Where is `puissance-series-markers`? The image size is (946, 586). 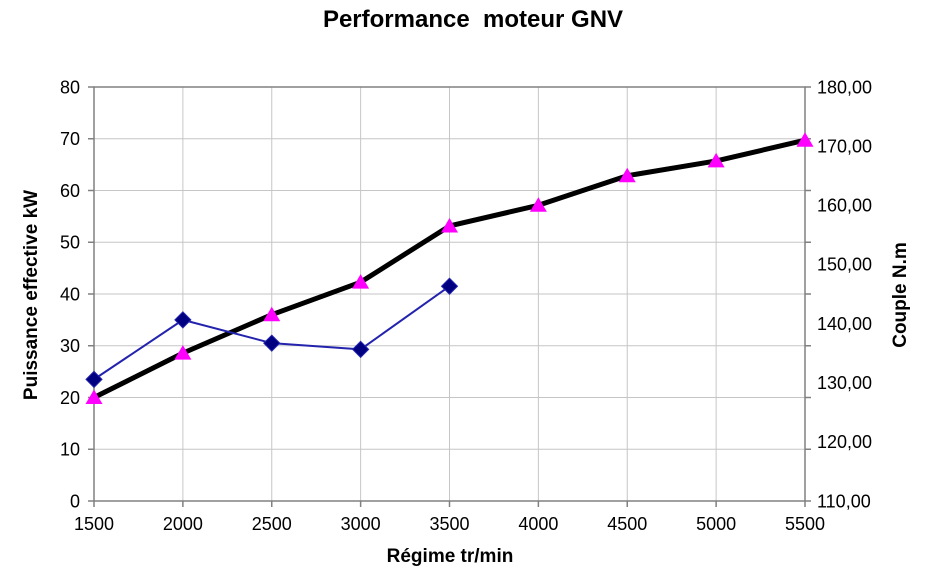
puissance-series-markers is located at coordinates (272, 333).